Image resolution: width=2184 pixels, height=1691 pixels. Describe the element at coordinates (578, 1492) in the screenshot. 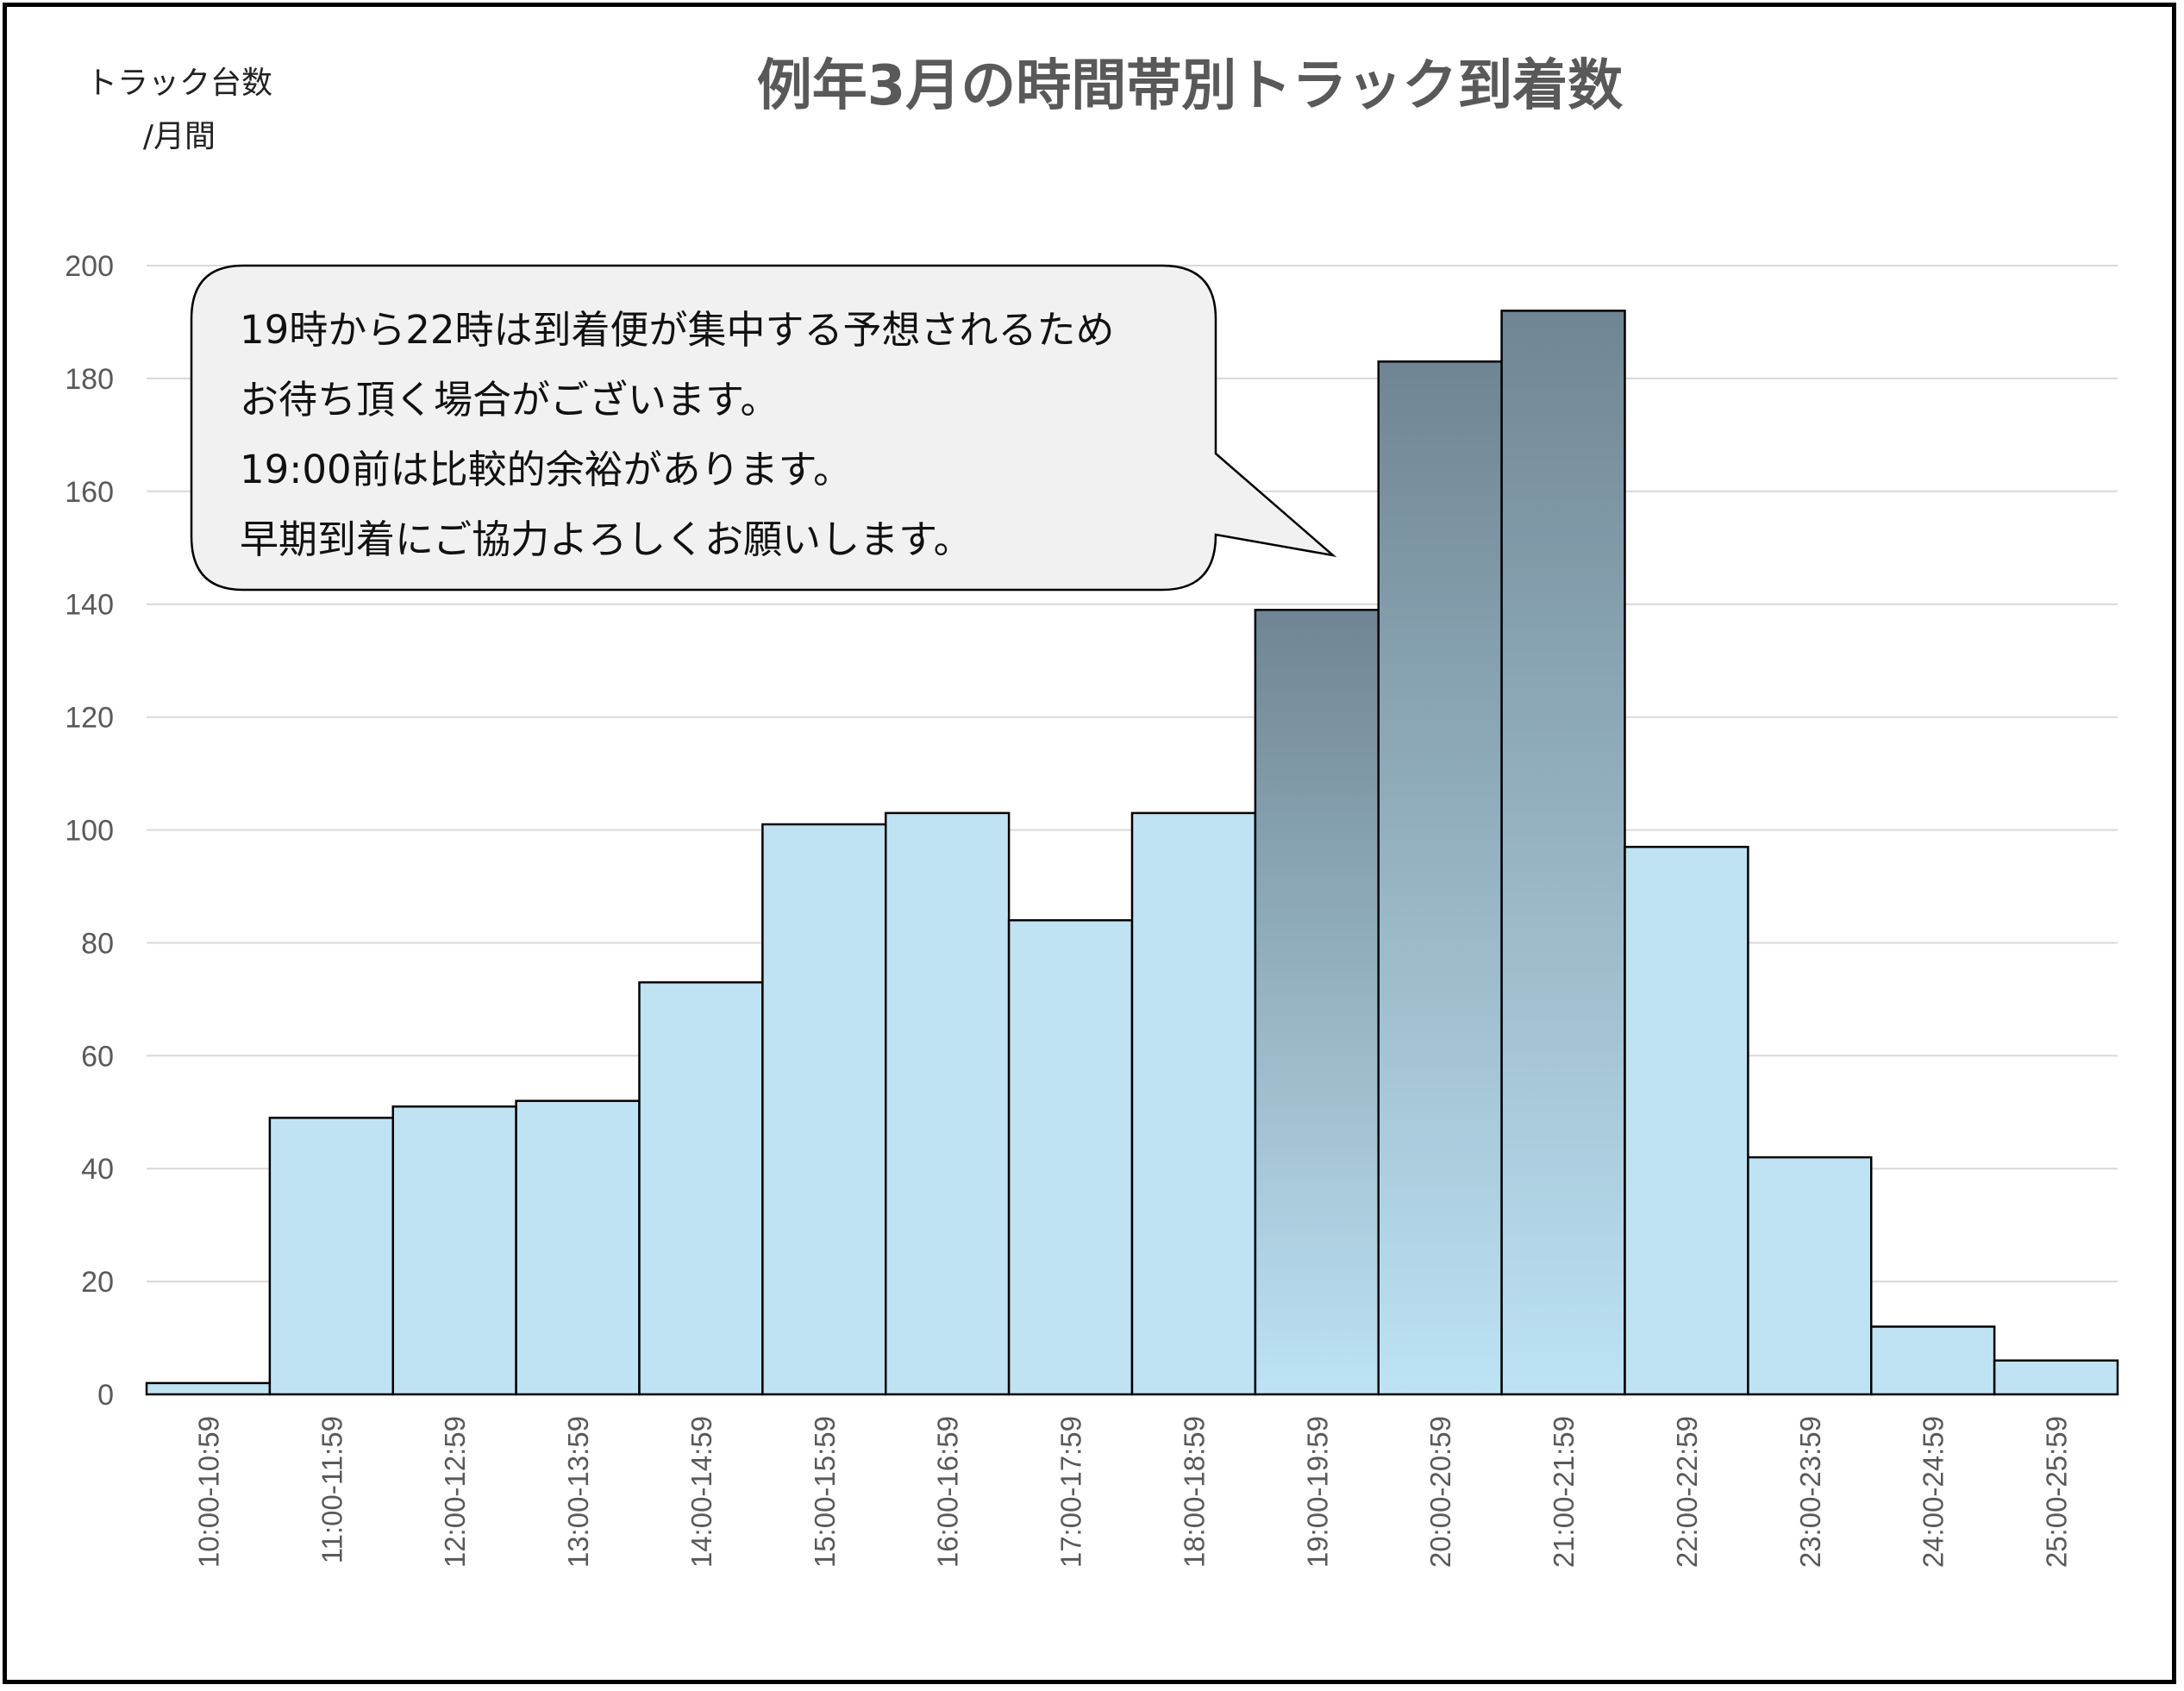

I see `x-tick-label: 13:00-13:59` at that location.